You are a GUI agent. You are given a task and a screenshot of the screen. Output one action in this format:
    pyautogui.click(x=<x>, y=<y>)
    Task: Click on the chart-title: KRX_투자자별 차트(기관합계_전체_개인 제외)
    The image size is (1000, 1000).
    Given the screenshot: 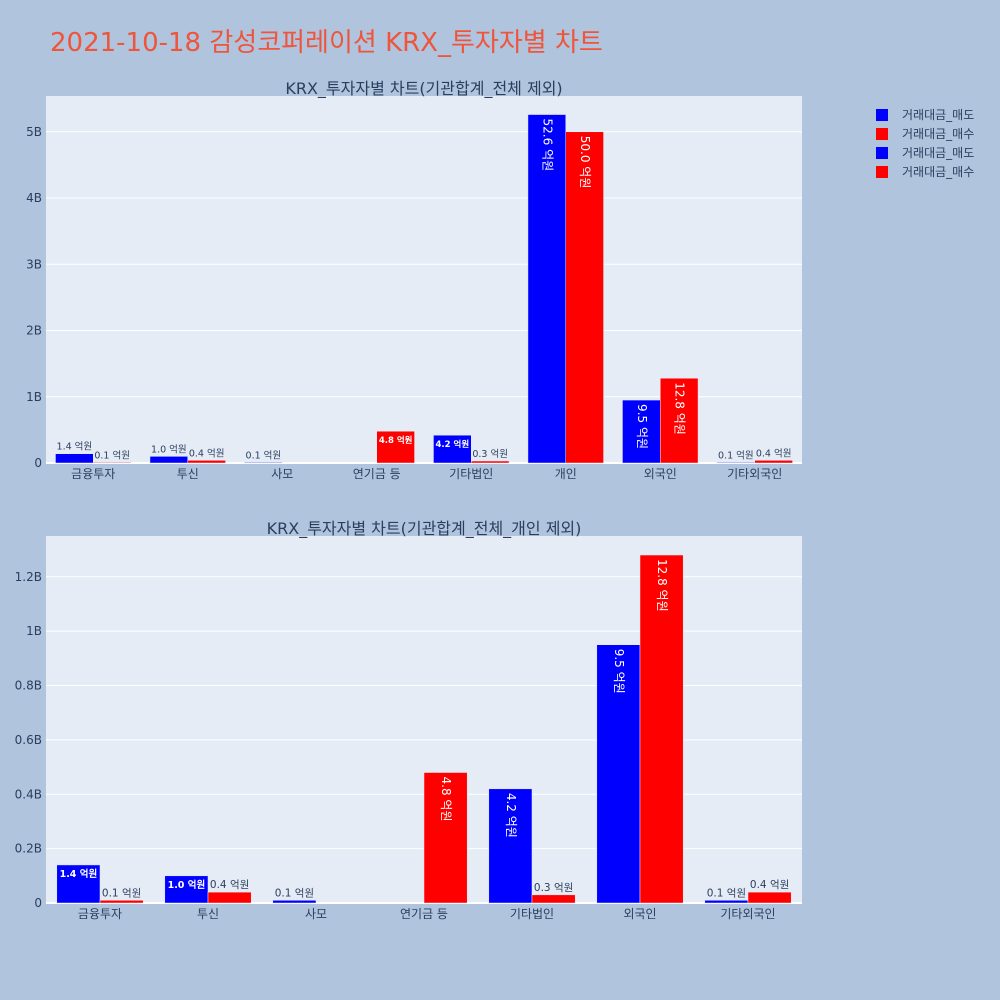 What is the action you would take?
    pyautogui.click(x=424, y=529)
    